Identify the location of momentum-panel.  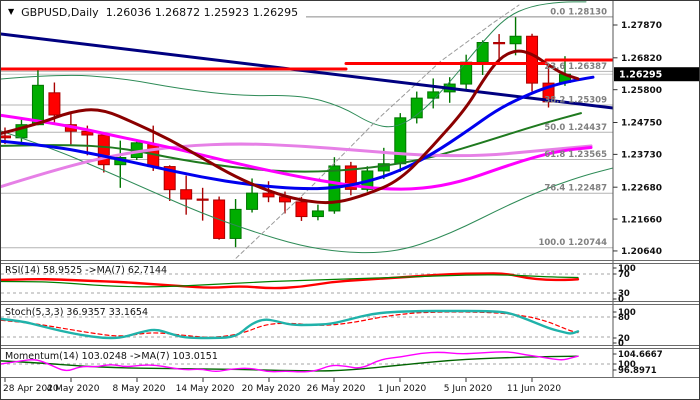
(307, 362).